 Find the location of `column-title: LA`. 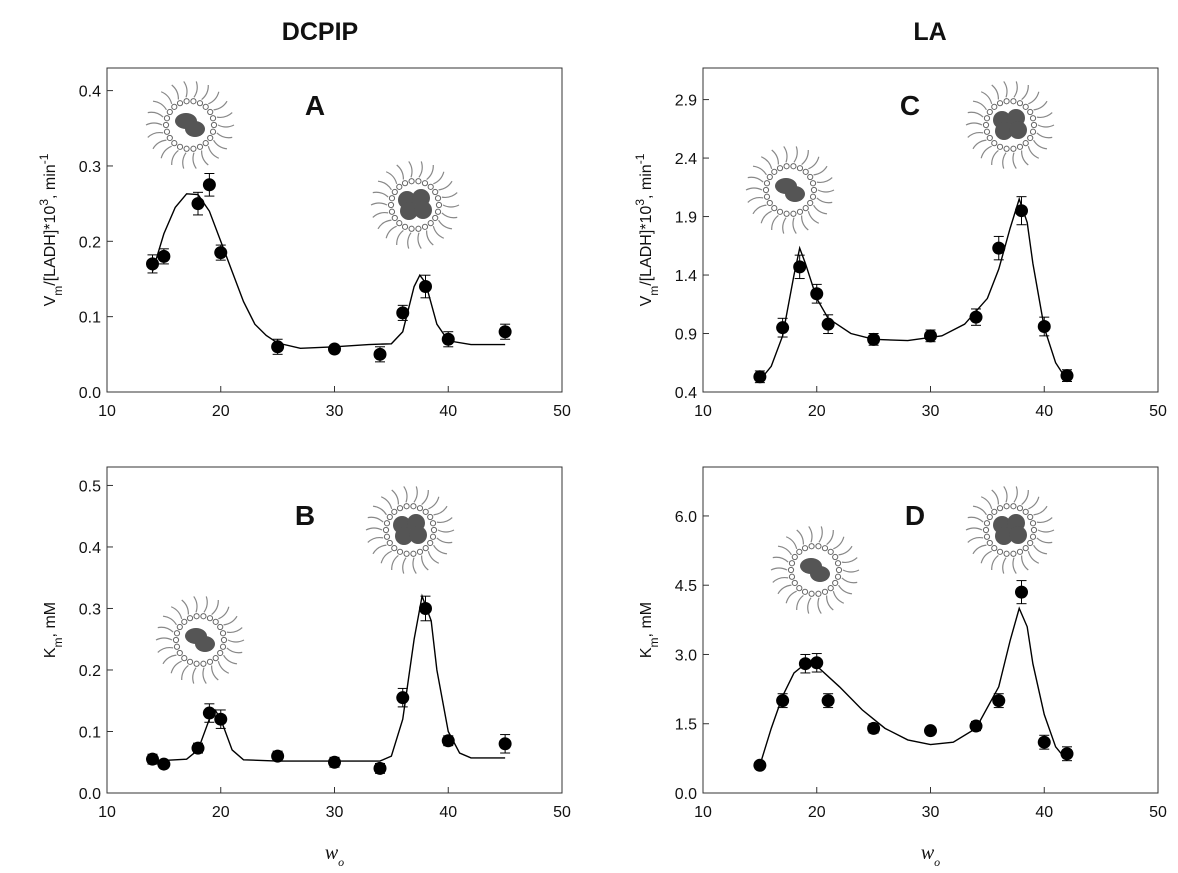

column-title: LA is located at coordinates (929, 32).